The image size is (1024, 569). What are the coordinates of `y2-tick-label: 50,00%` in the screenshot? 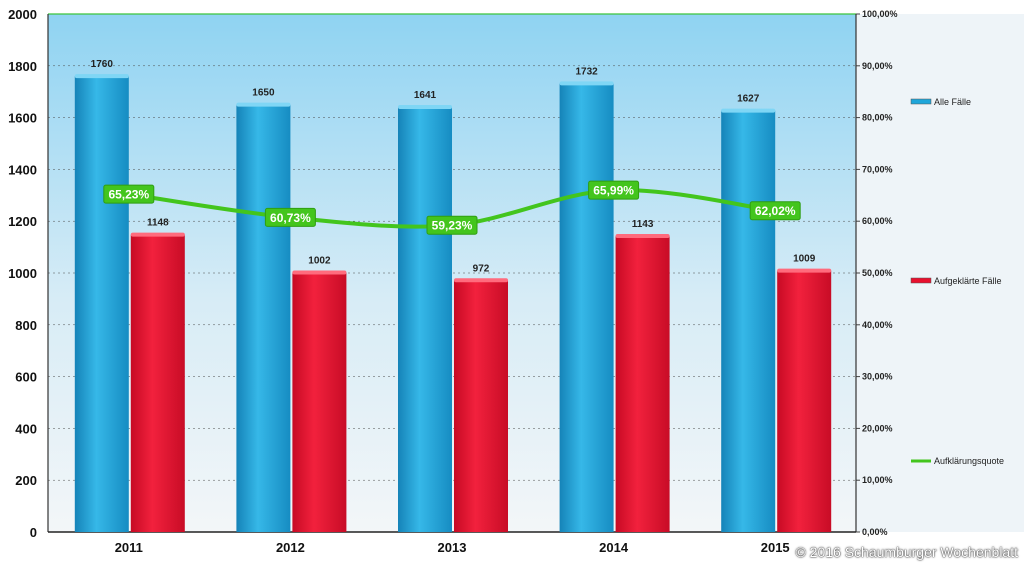 It's located at (877, 273).